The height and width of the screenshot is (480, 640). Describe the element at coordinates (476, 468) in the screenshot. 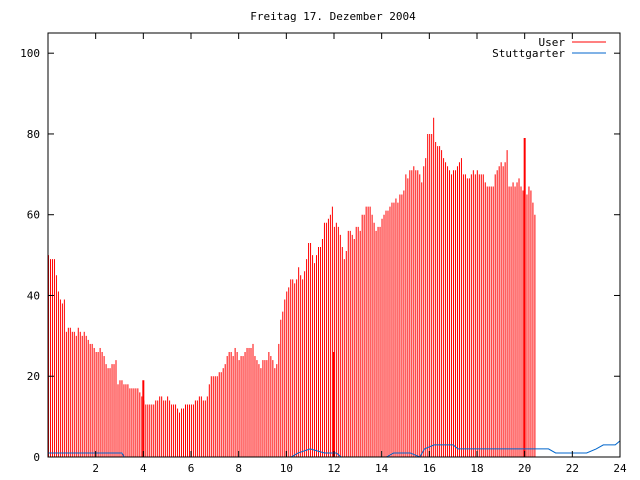

I see `x-tick-label: 18` at that location.